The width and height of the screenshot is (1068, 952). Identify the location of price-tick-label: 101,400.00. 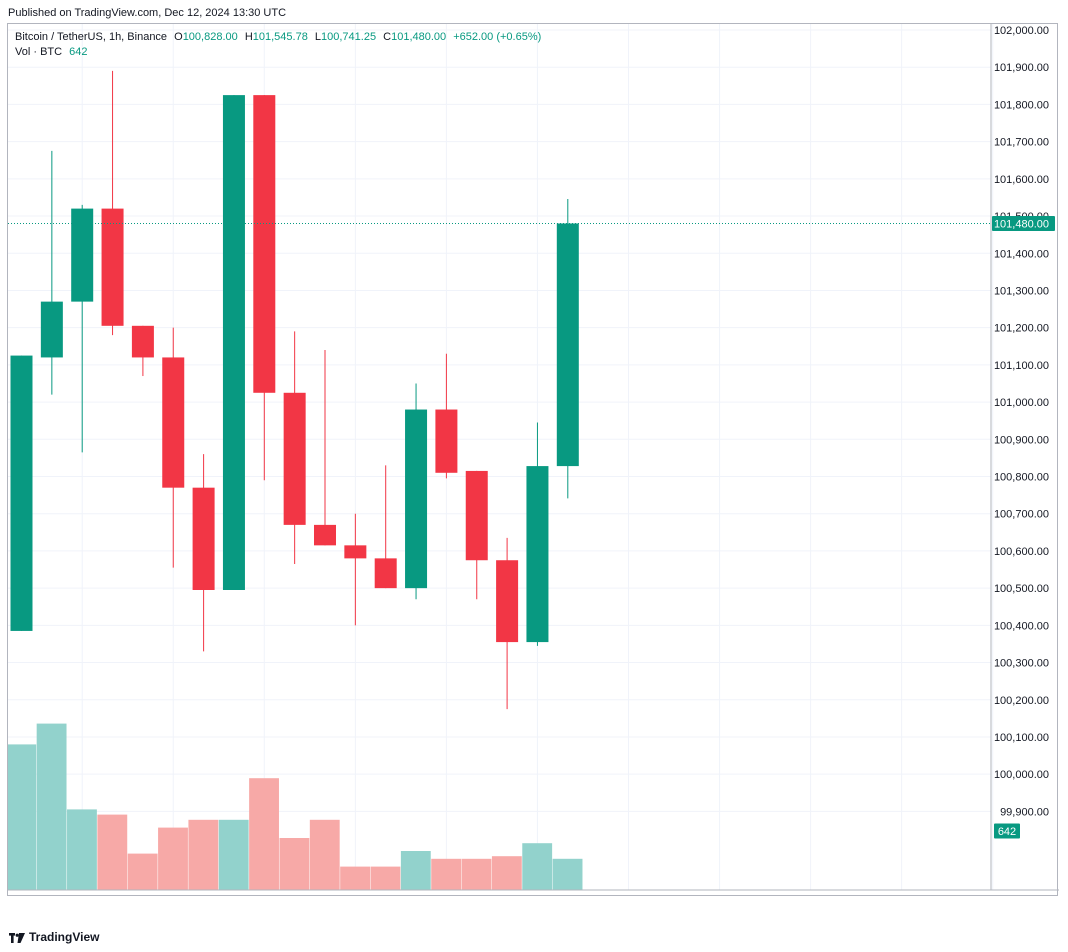
(1021, 254).